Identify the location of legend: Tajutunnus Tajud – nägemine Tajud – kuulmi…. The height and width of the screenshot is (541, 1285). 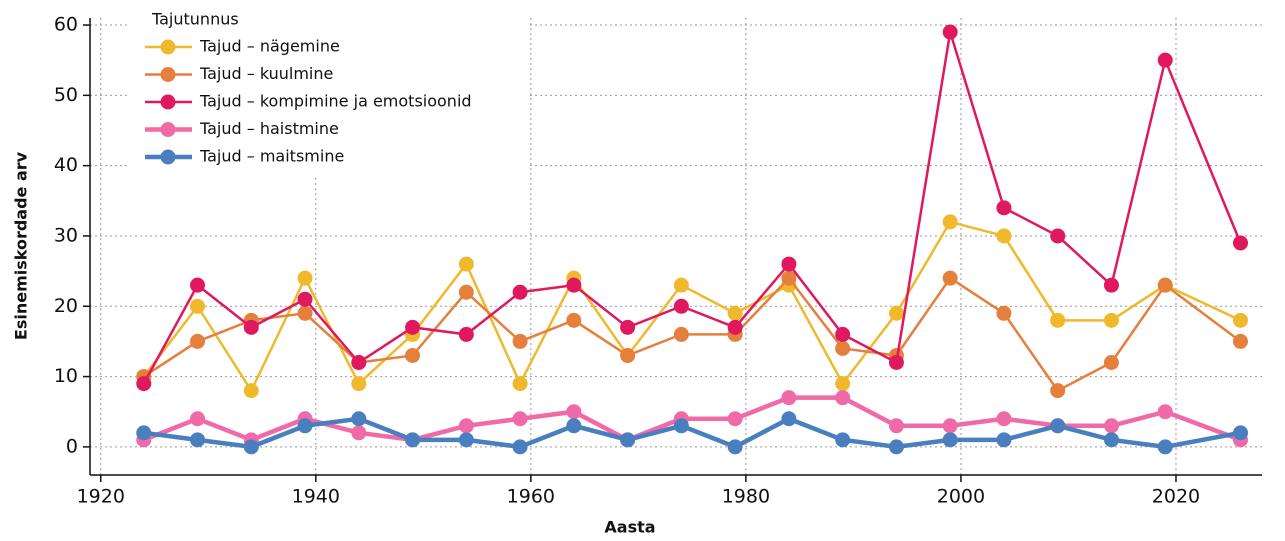
(328, 93).